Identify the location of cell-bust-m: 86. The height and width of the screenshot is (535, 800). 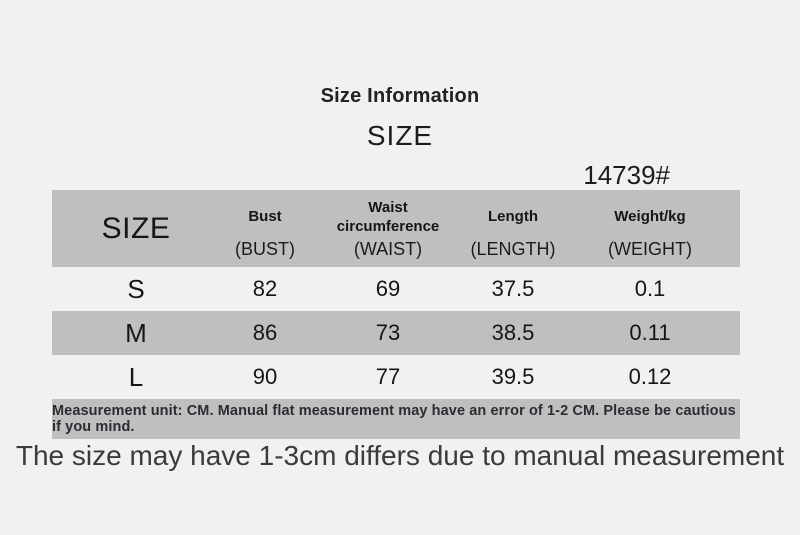
(265, 332).